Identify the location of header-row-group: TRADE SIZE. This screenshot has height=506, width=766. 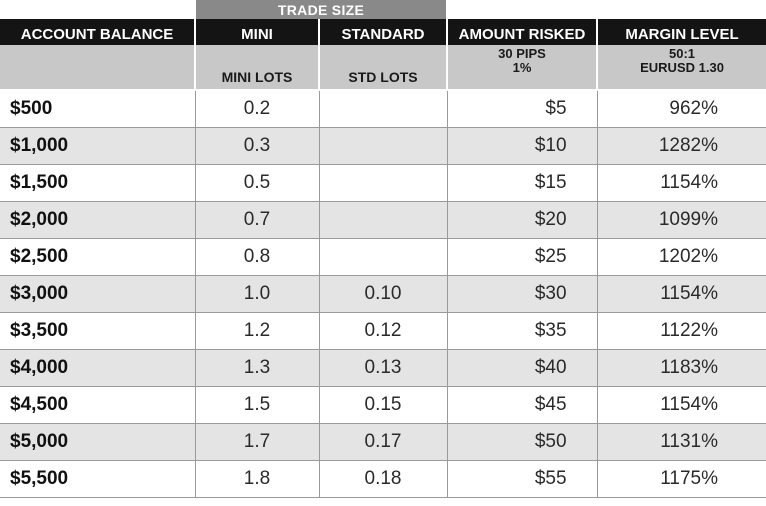
(383, 9).